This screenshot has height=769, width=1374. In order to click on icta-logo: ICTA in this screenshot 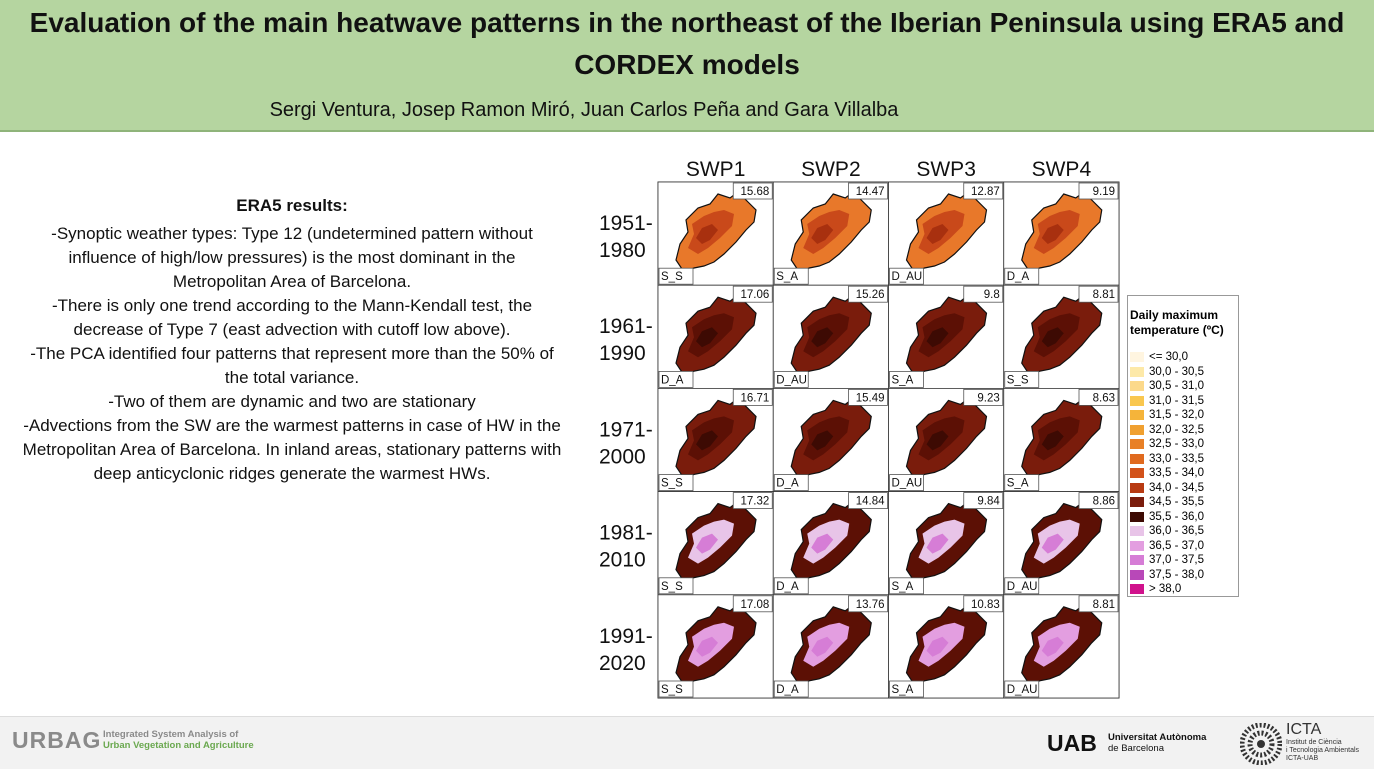, I will do `click(1304, 729)`.